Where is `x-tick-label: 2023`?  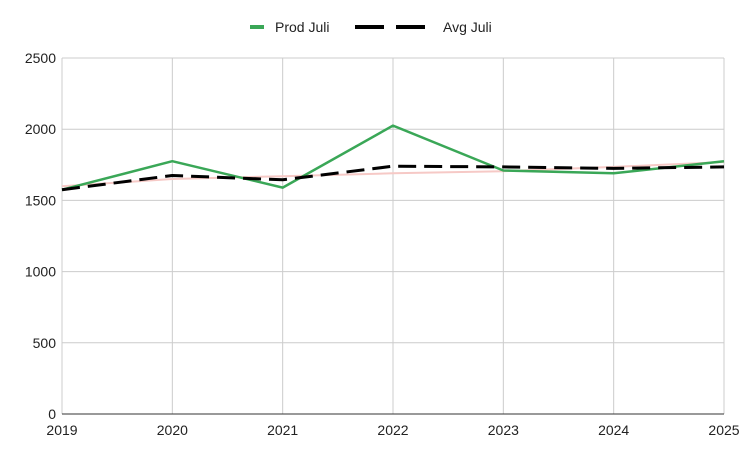
x-tick-label: 2023 is located at coordinates (503, 430).